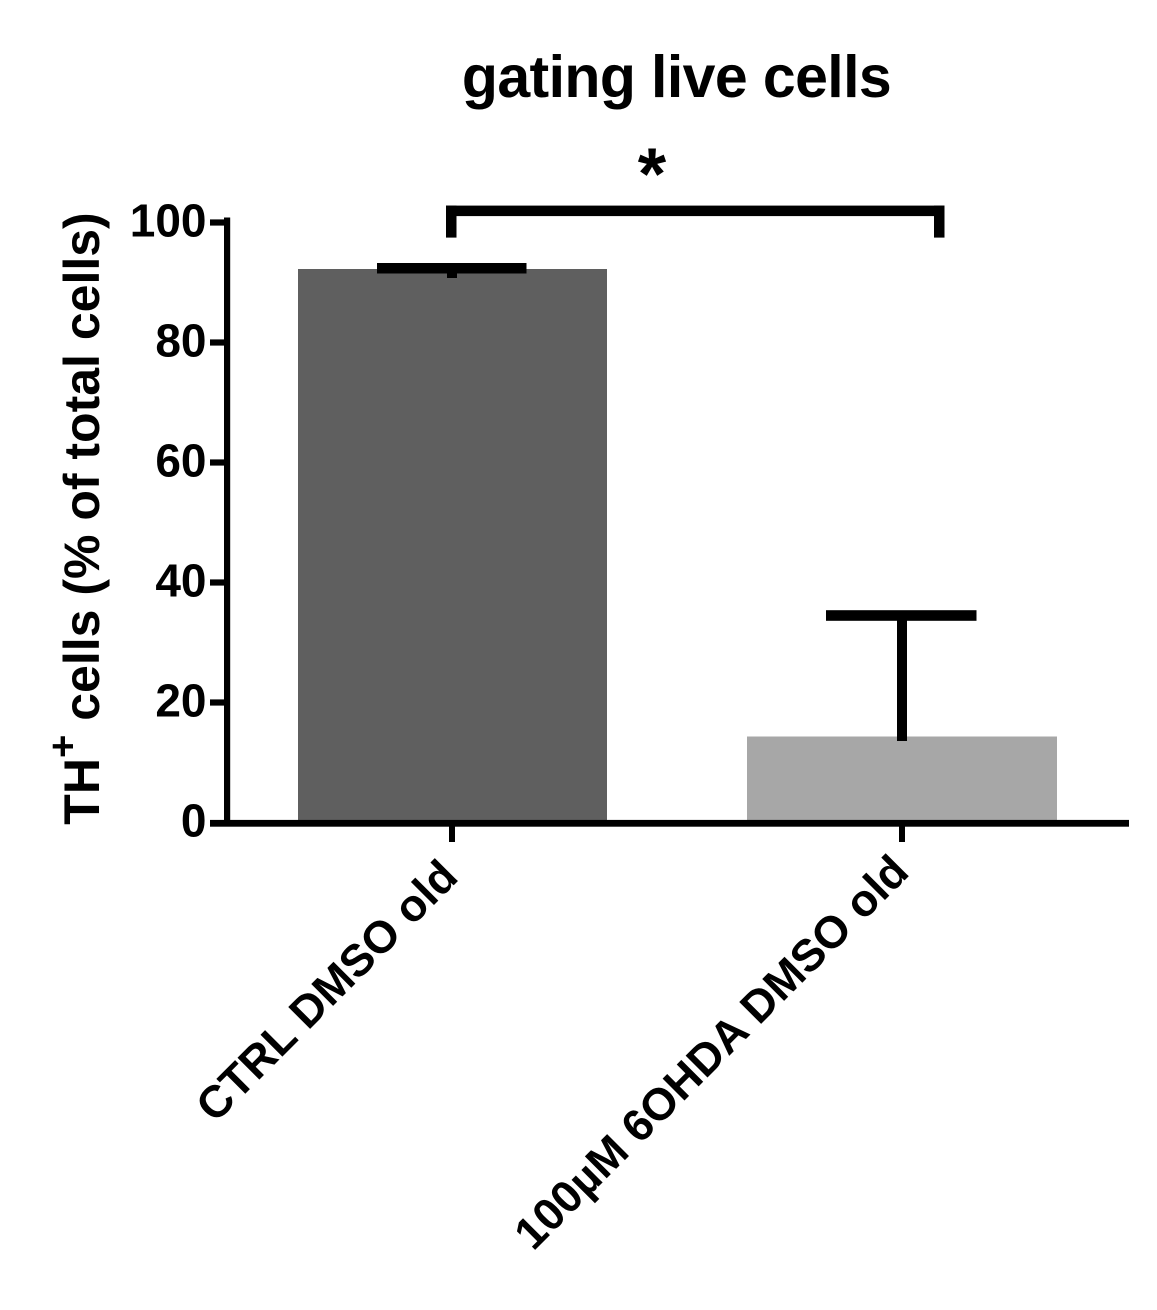 This screenshot has height=1310, width=1157. I want to click on svg-text: gating live cells, so click(676, 77).